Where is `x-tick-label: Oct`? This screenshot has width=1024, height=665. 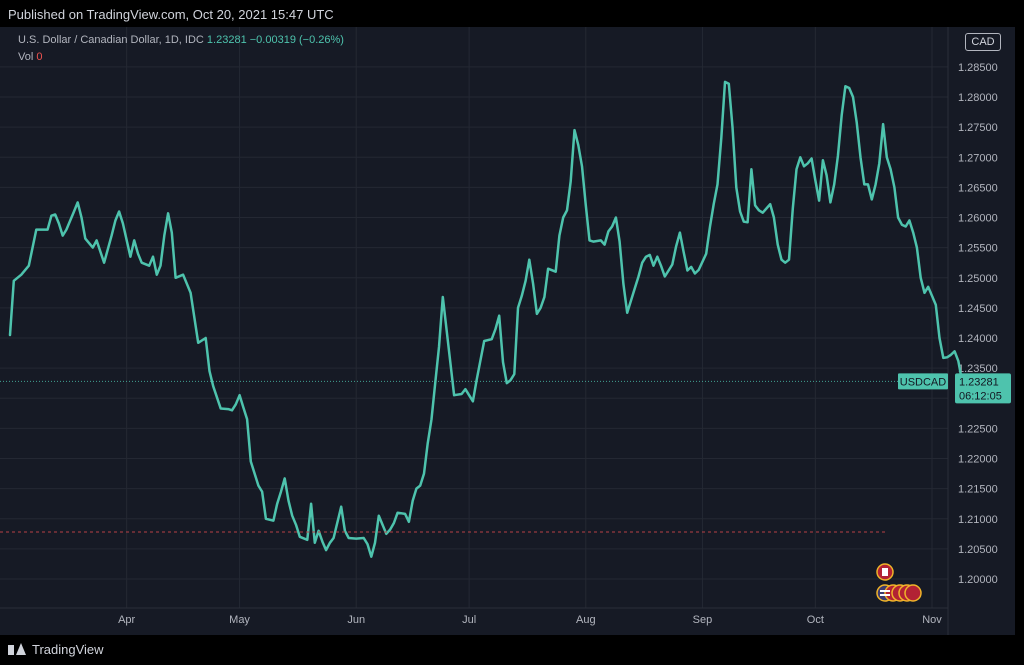
x-tick-label: Oct is located at coordinates (815, 620).